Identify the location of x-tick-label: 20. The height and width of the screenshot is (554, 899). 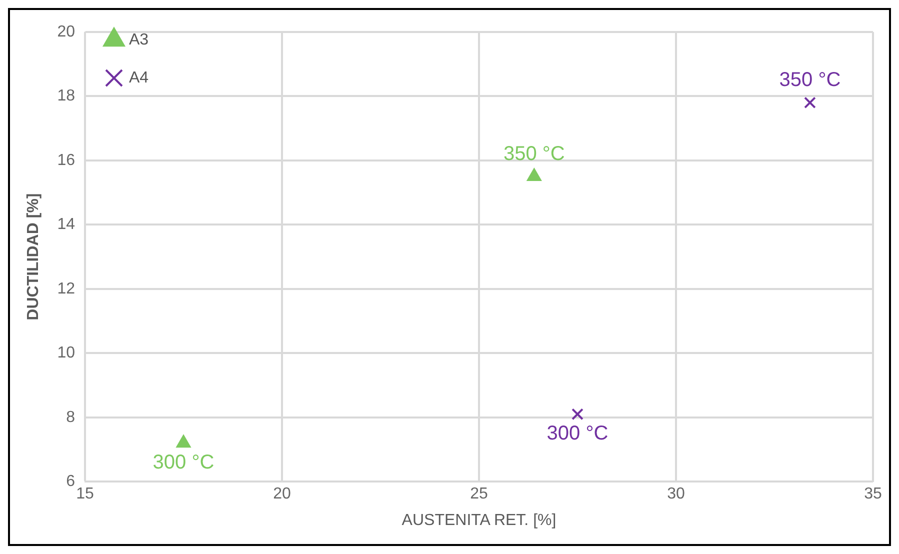
(282, 494).